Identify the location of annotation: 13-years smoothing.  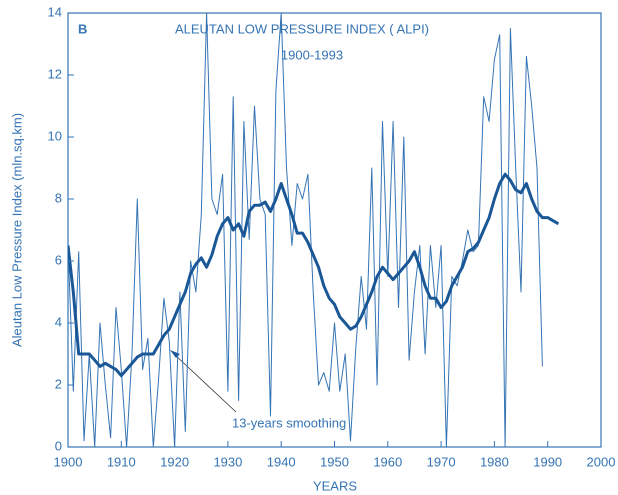
(289, 422).